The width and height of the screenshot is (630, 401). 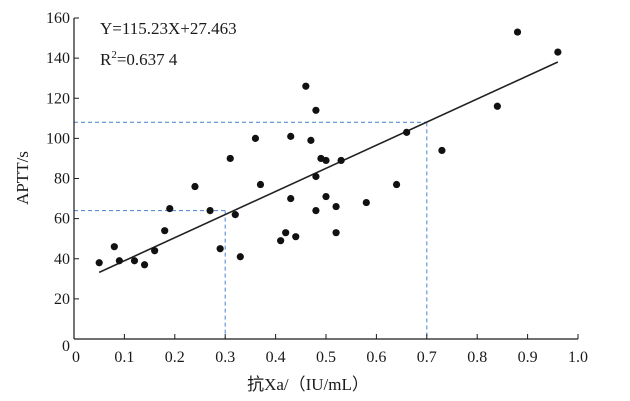 I want to click on y-axis-ticks: 0 20 40 60 80 100 120 140 160, so click(x=62, y=182).